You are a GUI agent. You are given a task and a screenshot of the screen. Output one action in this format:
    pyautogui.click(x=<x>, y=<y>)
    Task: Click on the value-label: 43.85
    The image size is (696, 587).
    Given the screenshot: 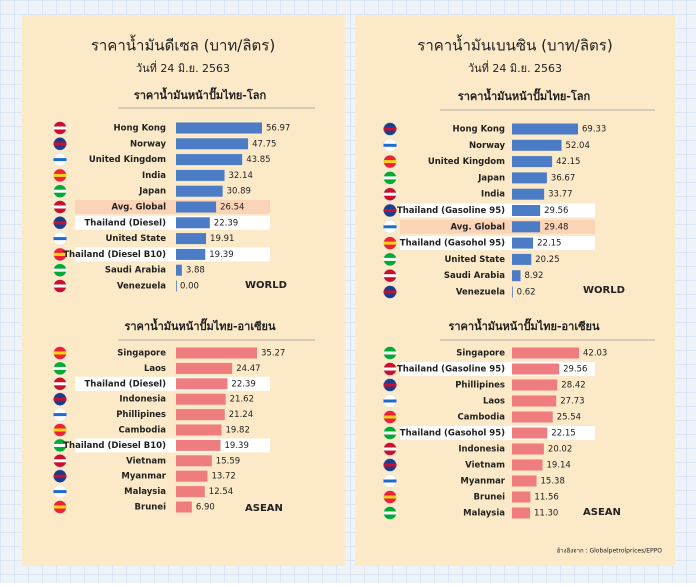 What is the action you would take?
    pyautogui.click(x=258, y=160)
    